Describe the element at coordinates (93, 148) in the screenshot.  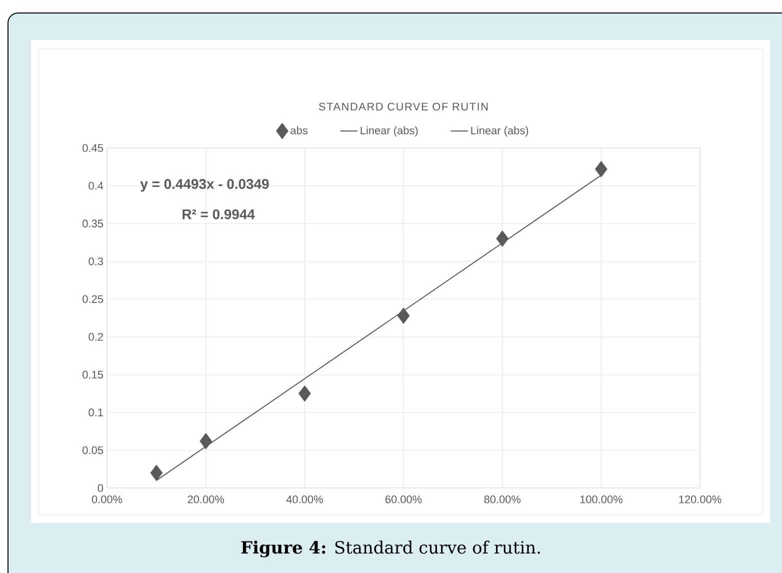
I see `y-tick-label: 0.45` at that location.